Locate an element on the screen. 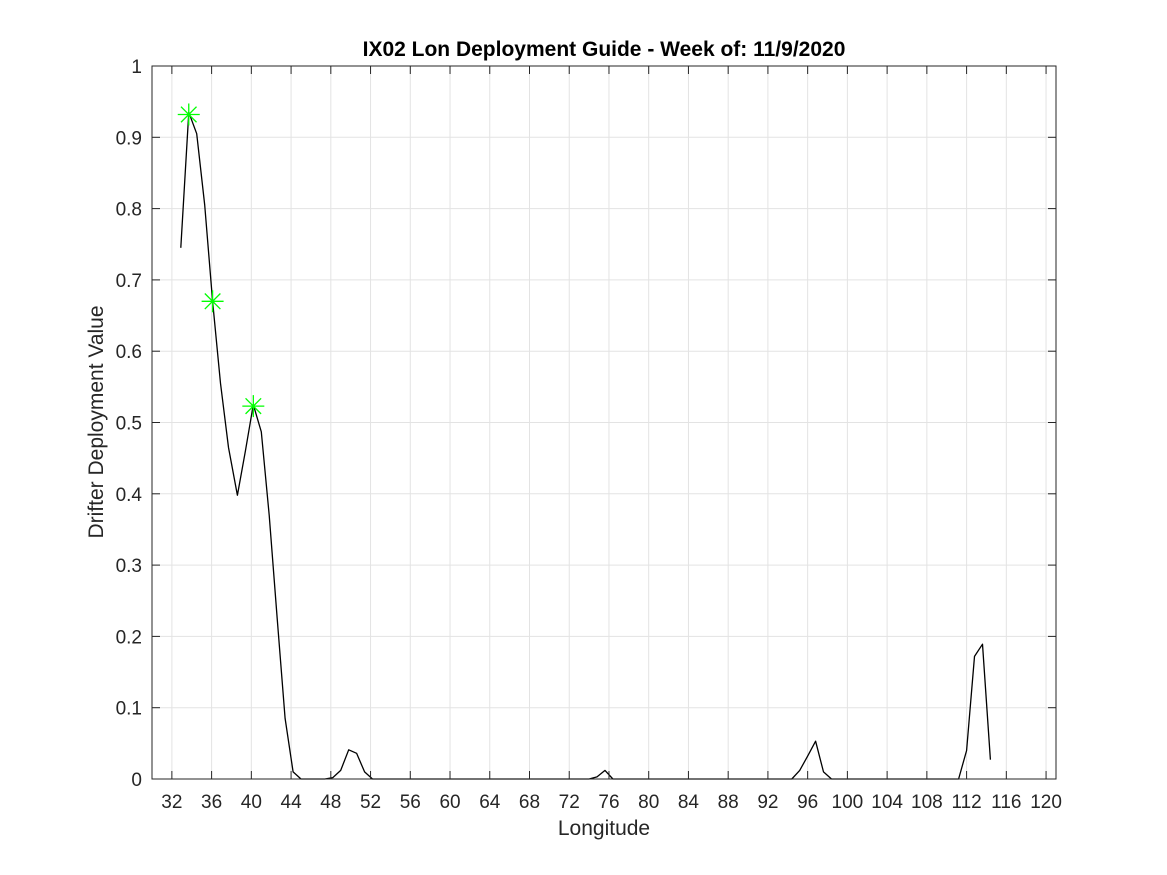  y-tick-label: 0.7 is located at coordinates (129, 281).